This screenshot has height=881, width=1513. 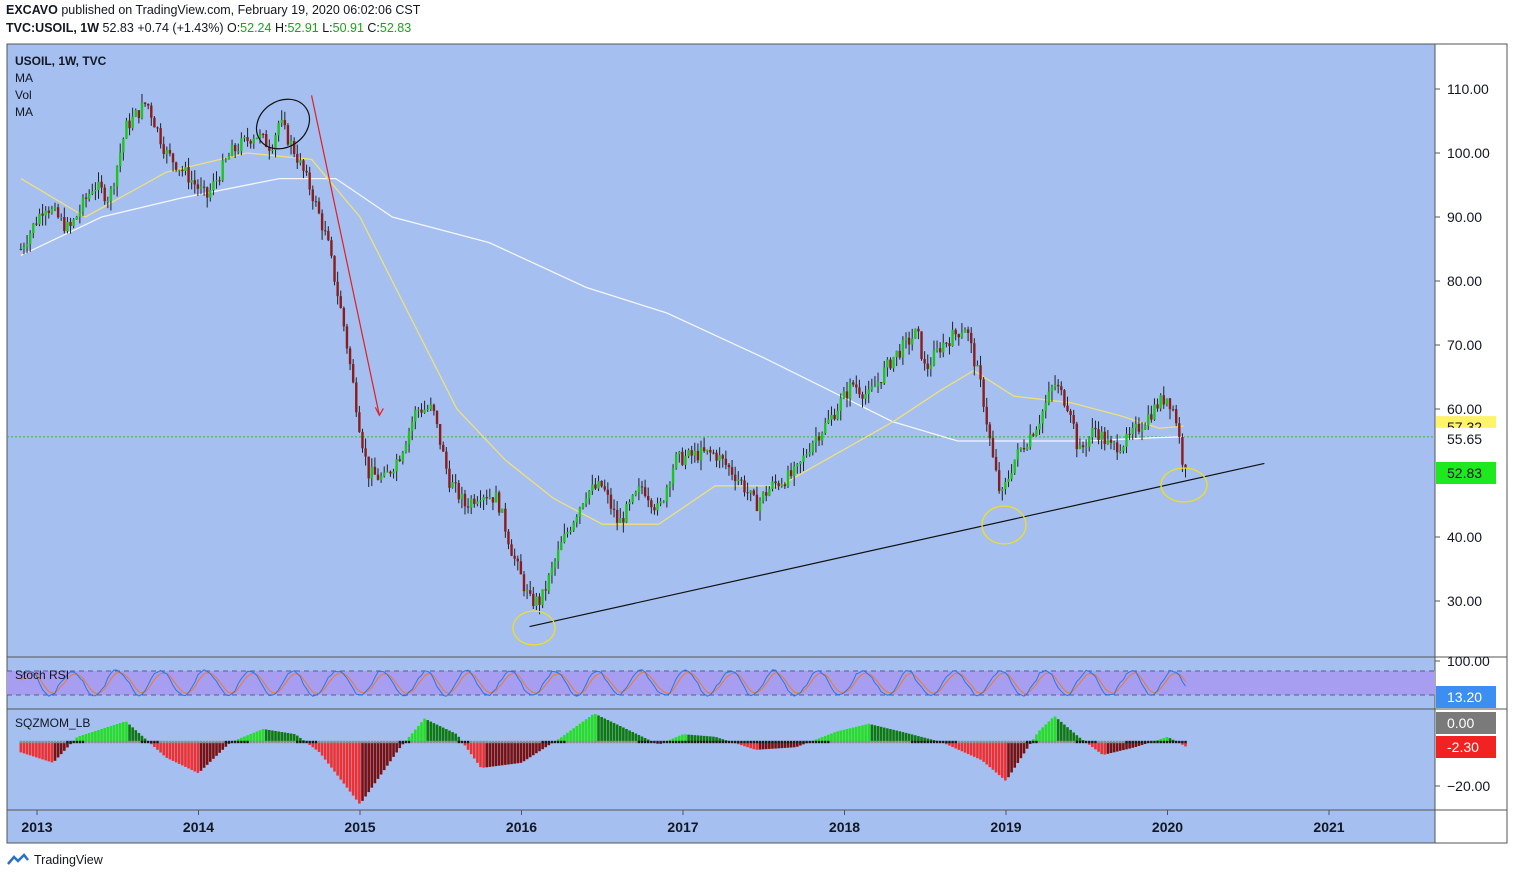 I want to click on sqz-zero-badge: 0.00, so click(x=1460, y=723).